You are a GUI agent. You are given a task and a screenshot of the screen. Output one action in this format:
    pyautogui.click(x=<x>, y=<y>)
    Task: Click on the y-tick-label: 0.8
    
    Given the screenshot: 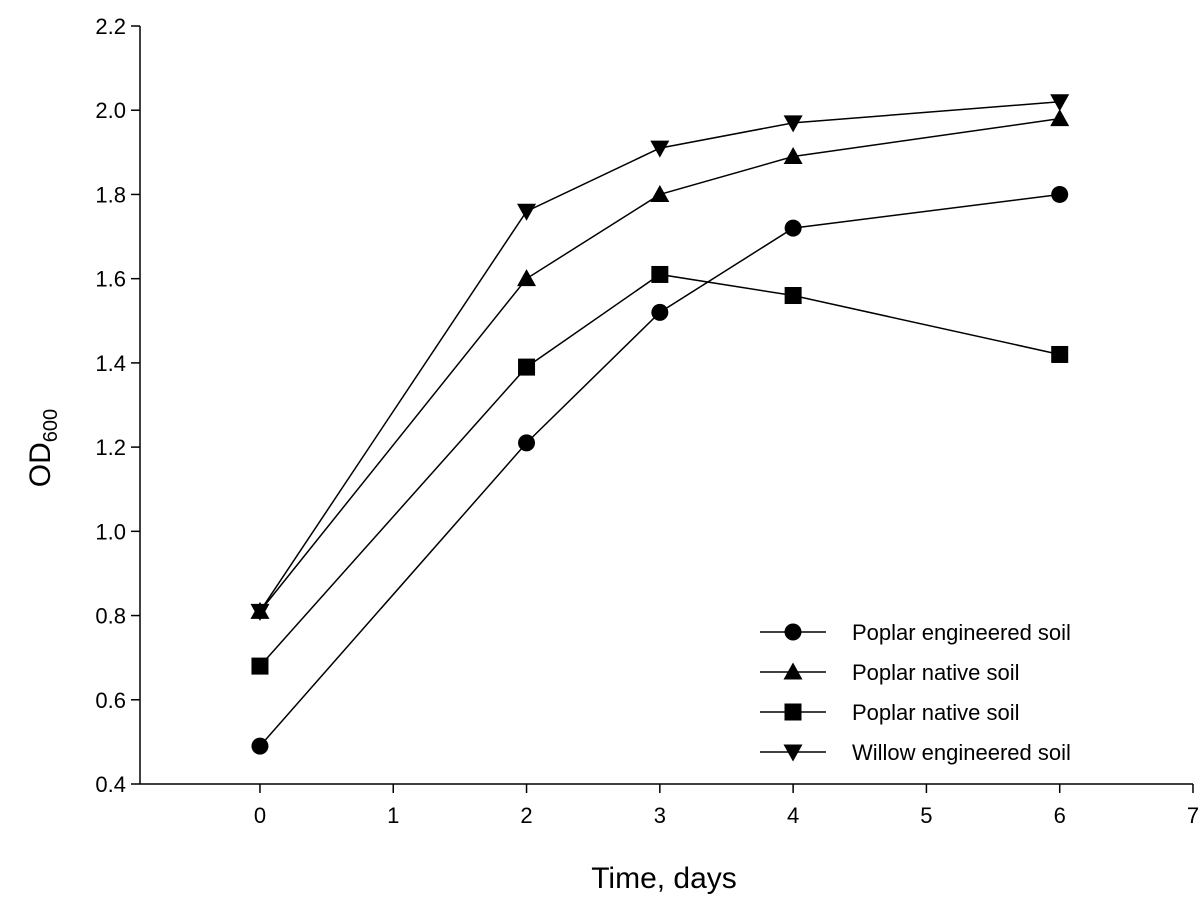 What is the action you would take?
    pyautogui.click(x=110, y=616)
    